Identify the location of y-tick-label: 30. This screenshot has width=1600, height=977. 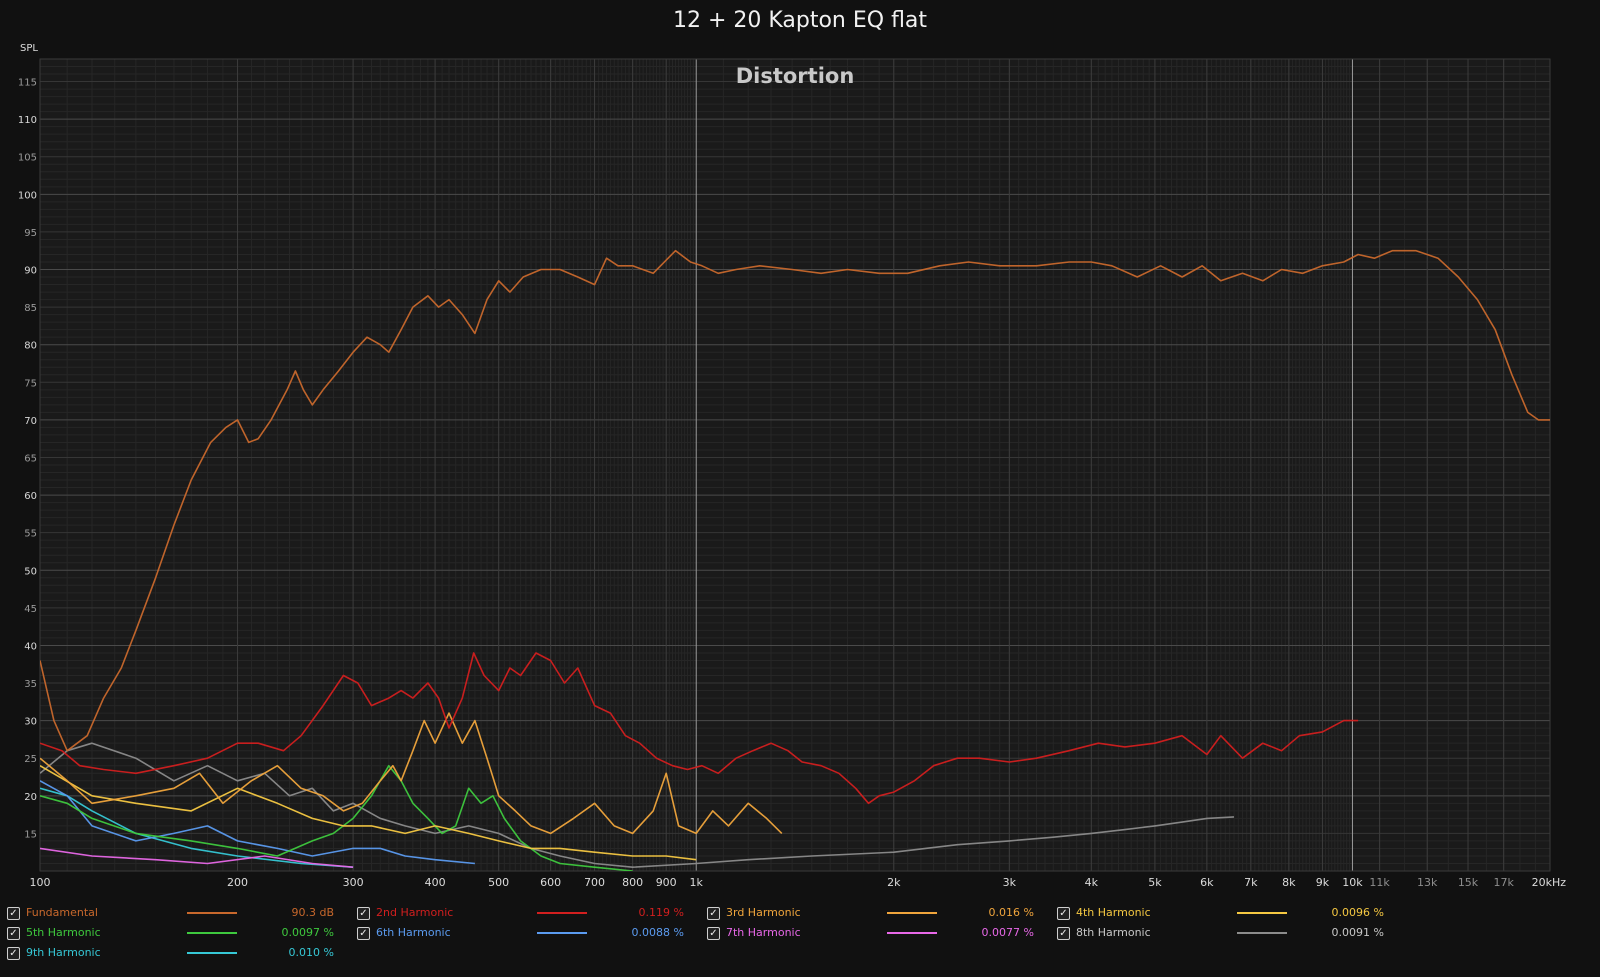
(30, 722).